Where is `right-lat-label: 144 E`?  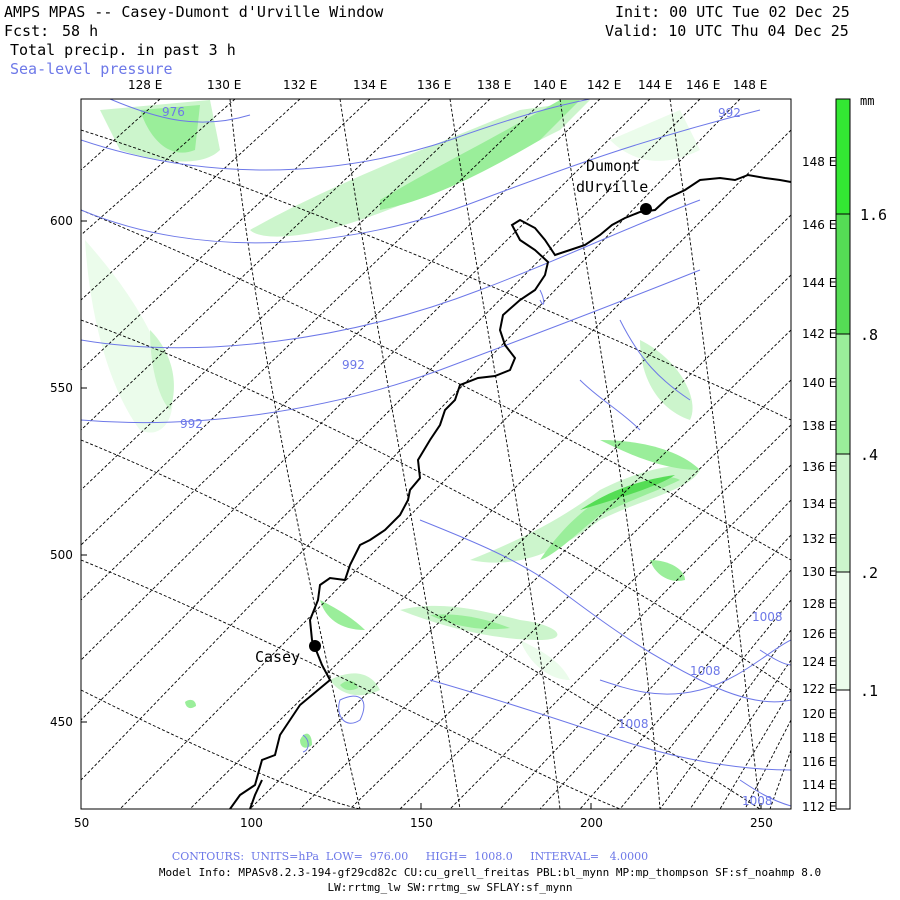
right-lat-label: 144 E is located at coordinates (819, 283).